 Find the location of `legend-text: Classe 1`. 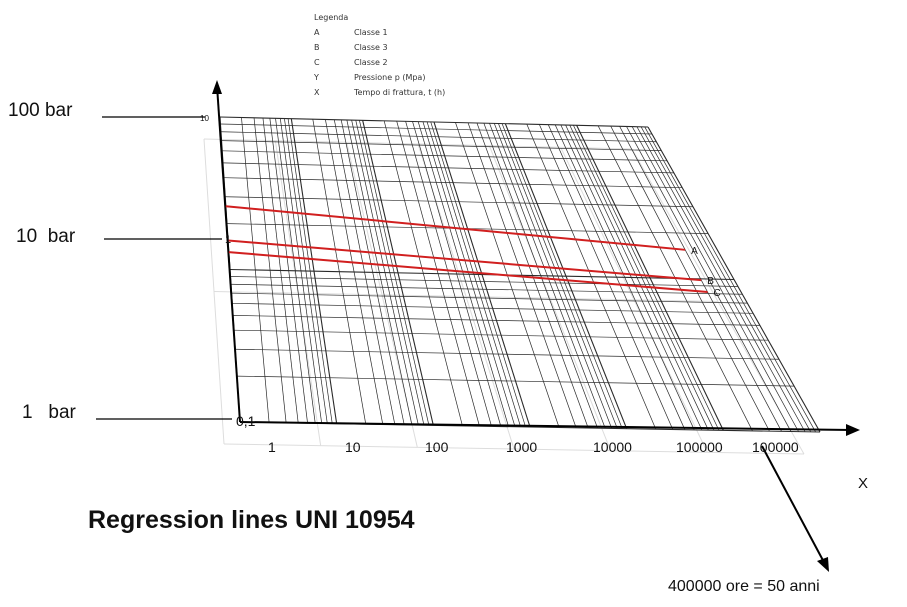

legend-text: Classe 1 is located at coordinates (371, 32).